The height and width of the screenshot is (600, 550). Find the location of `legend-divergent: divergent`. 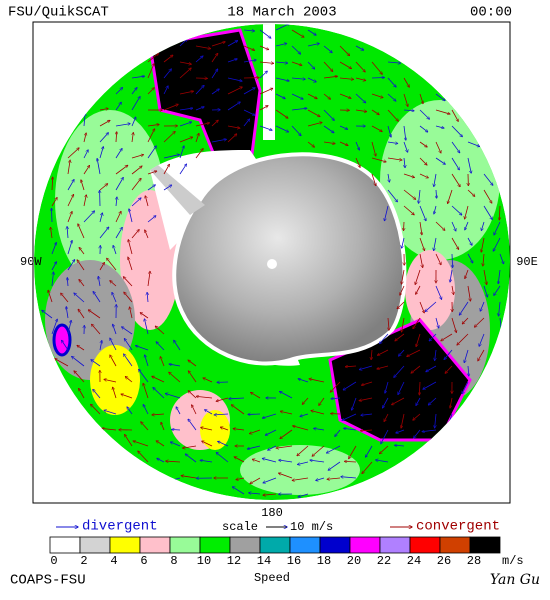

legend-divergent: divergent is located at coordinates (120, 527).